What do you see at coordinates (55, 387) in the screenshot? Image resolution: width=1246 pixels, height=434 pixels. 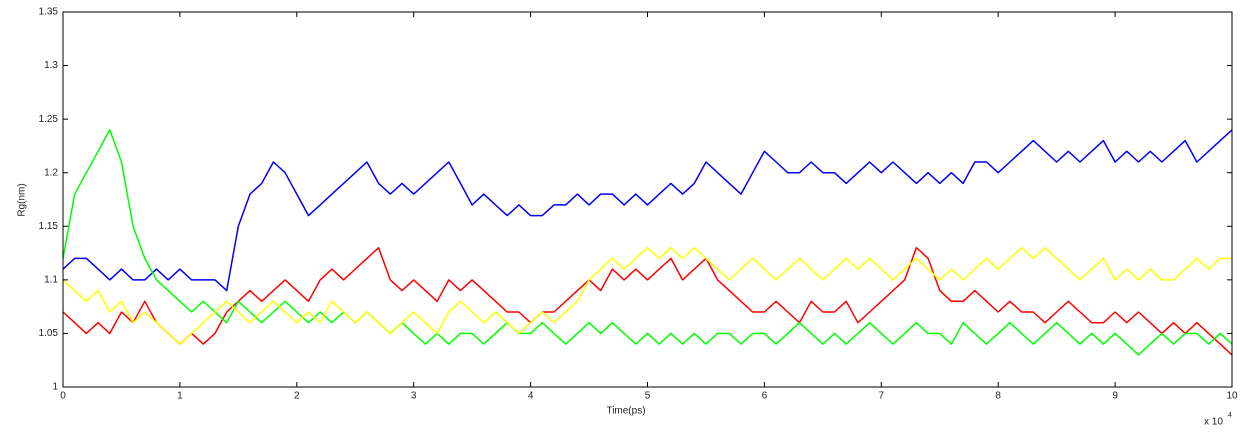 I see `y-tick-label: 1` at bounding box center [55, 387].